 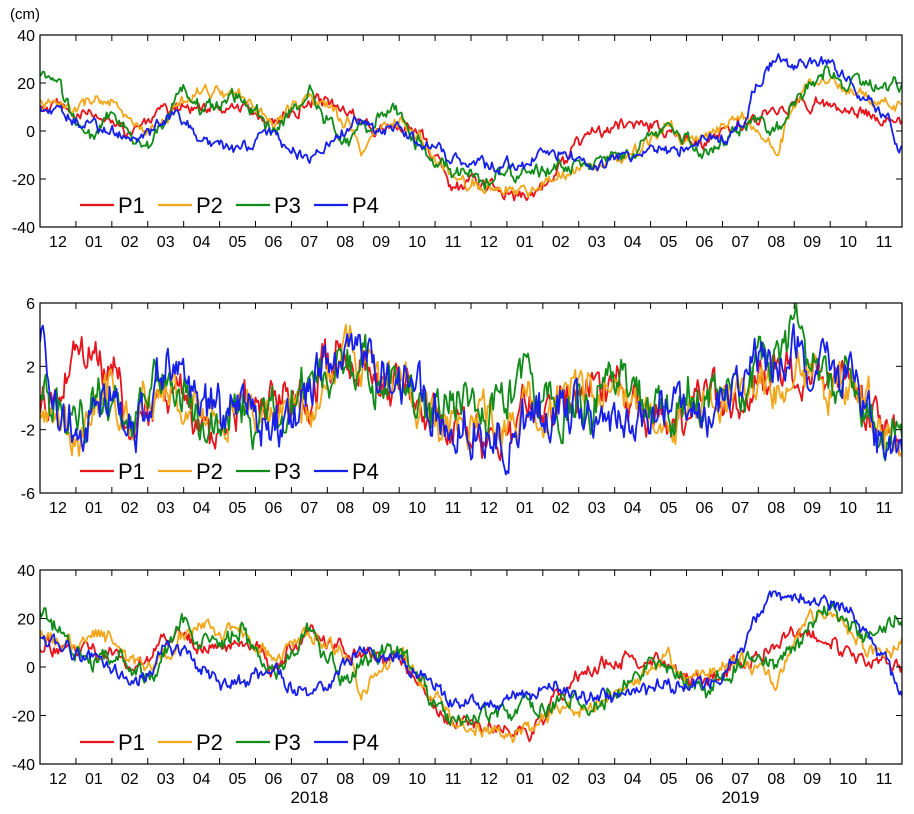 I want to click on series-line-p4, so click(x=471, y=114).